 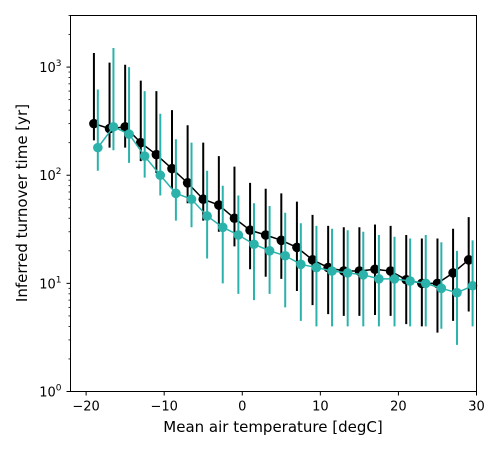 What do you see at coordinates (242, 407) in the screenshot?
I see `x-tick-label: 0` at bounding box center [242, 407].